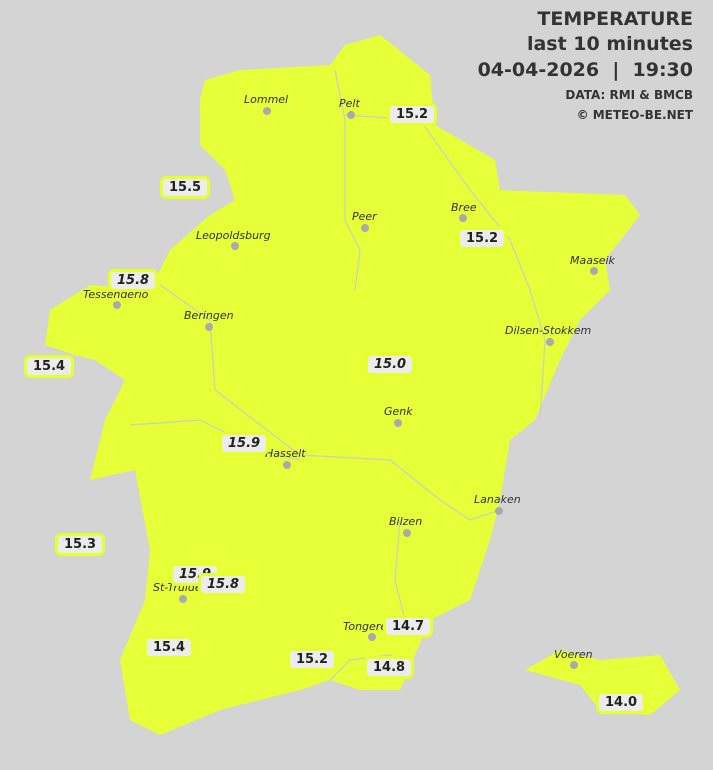 Image resolution: width=713 pixels, height=770 pixels. I want to click on city-label: Beringen, so click(209, 315).